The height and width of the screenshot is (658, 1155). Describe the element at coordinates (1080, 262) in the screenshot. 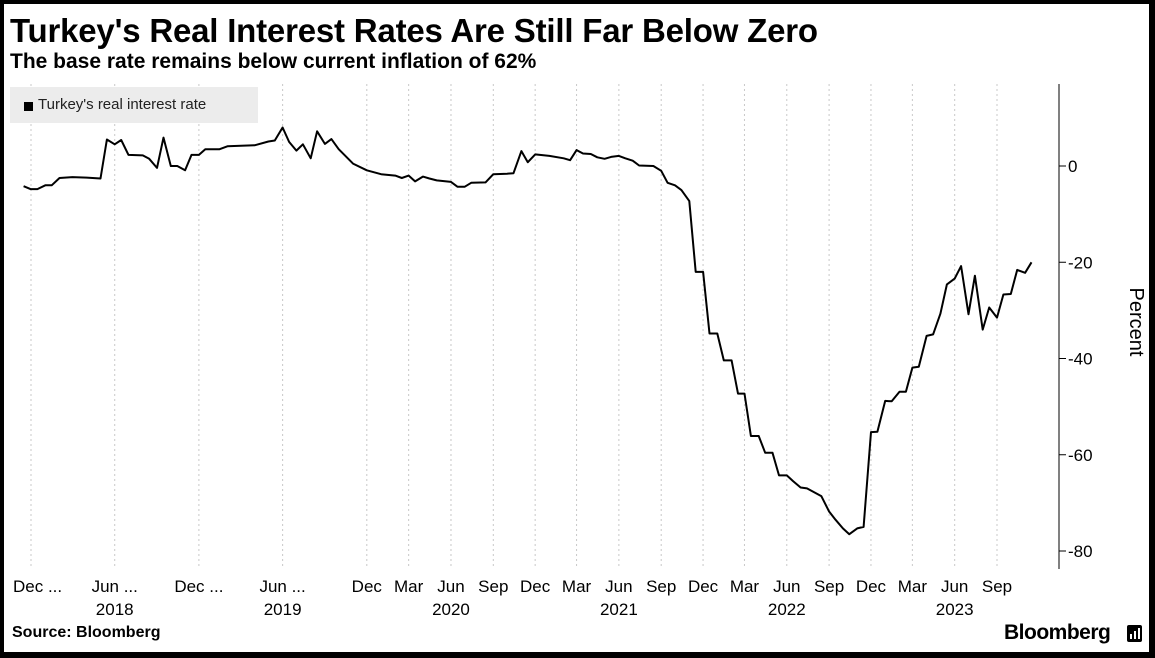

I see `y-tick-label: -20` at that location.